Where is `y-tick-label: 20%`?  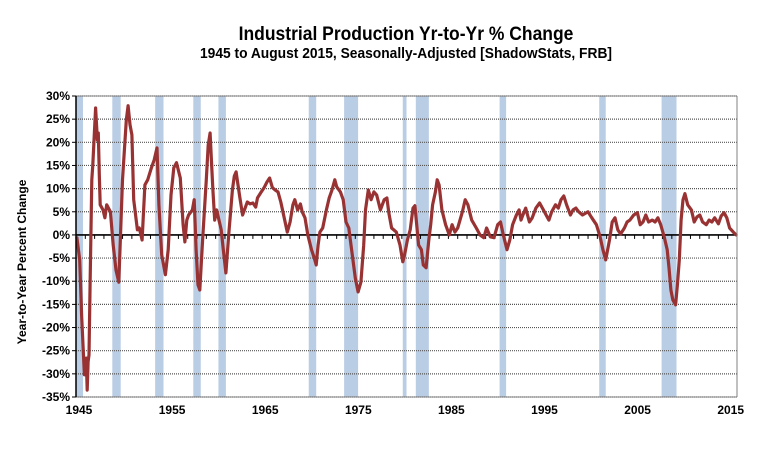
y-tick-label: 20% is located at coordinates (58, 142).